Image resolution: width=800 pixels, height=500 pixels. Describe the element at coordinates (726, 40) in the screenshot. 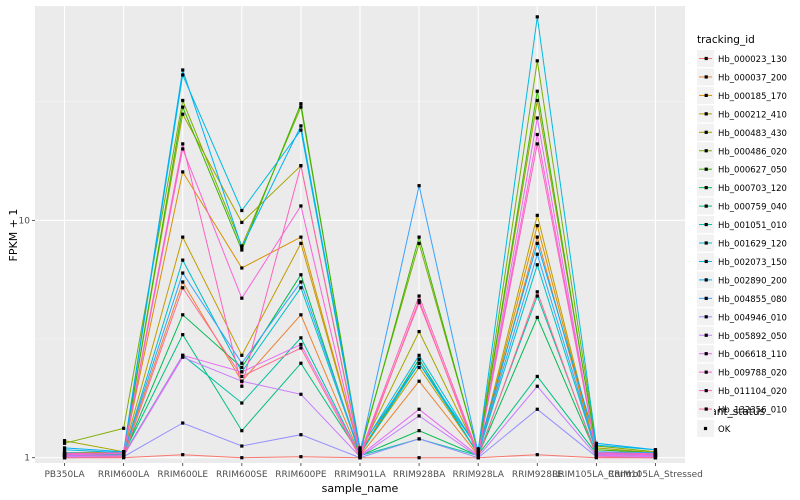

I see `legend-title: tracking_id` at that location.